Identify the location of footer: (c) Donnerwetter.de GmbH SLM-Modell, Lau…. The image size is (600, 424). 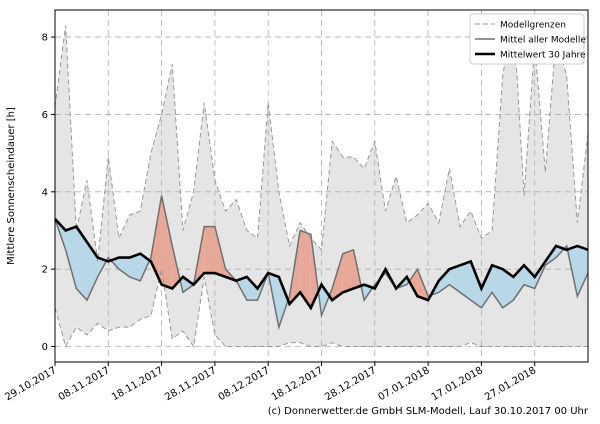
(428, 411).